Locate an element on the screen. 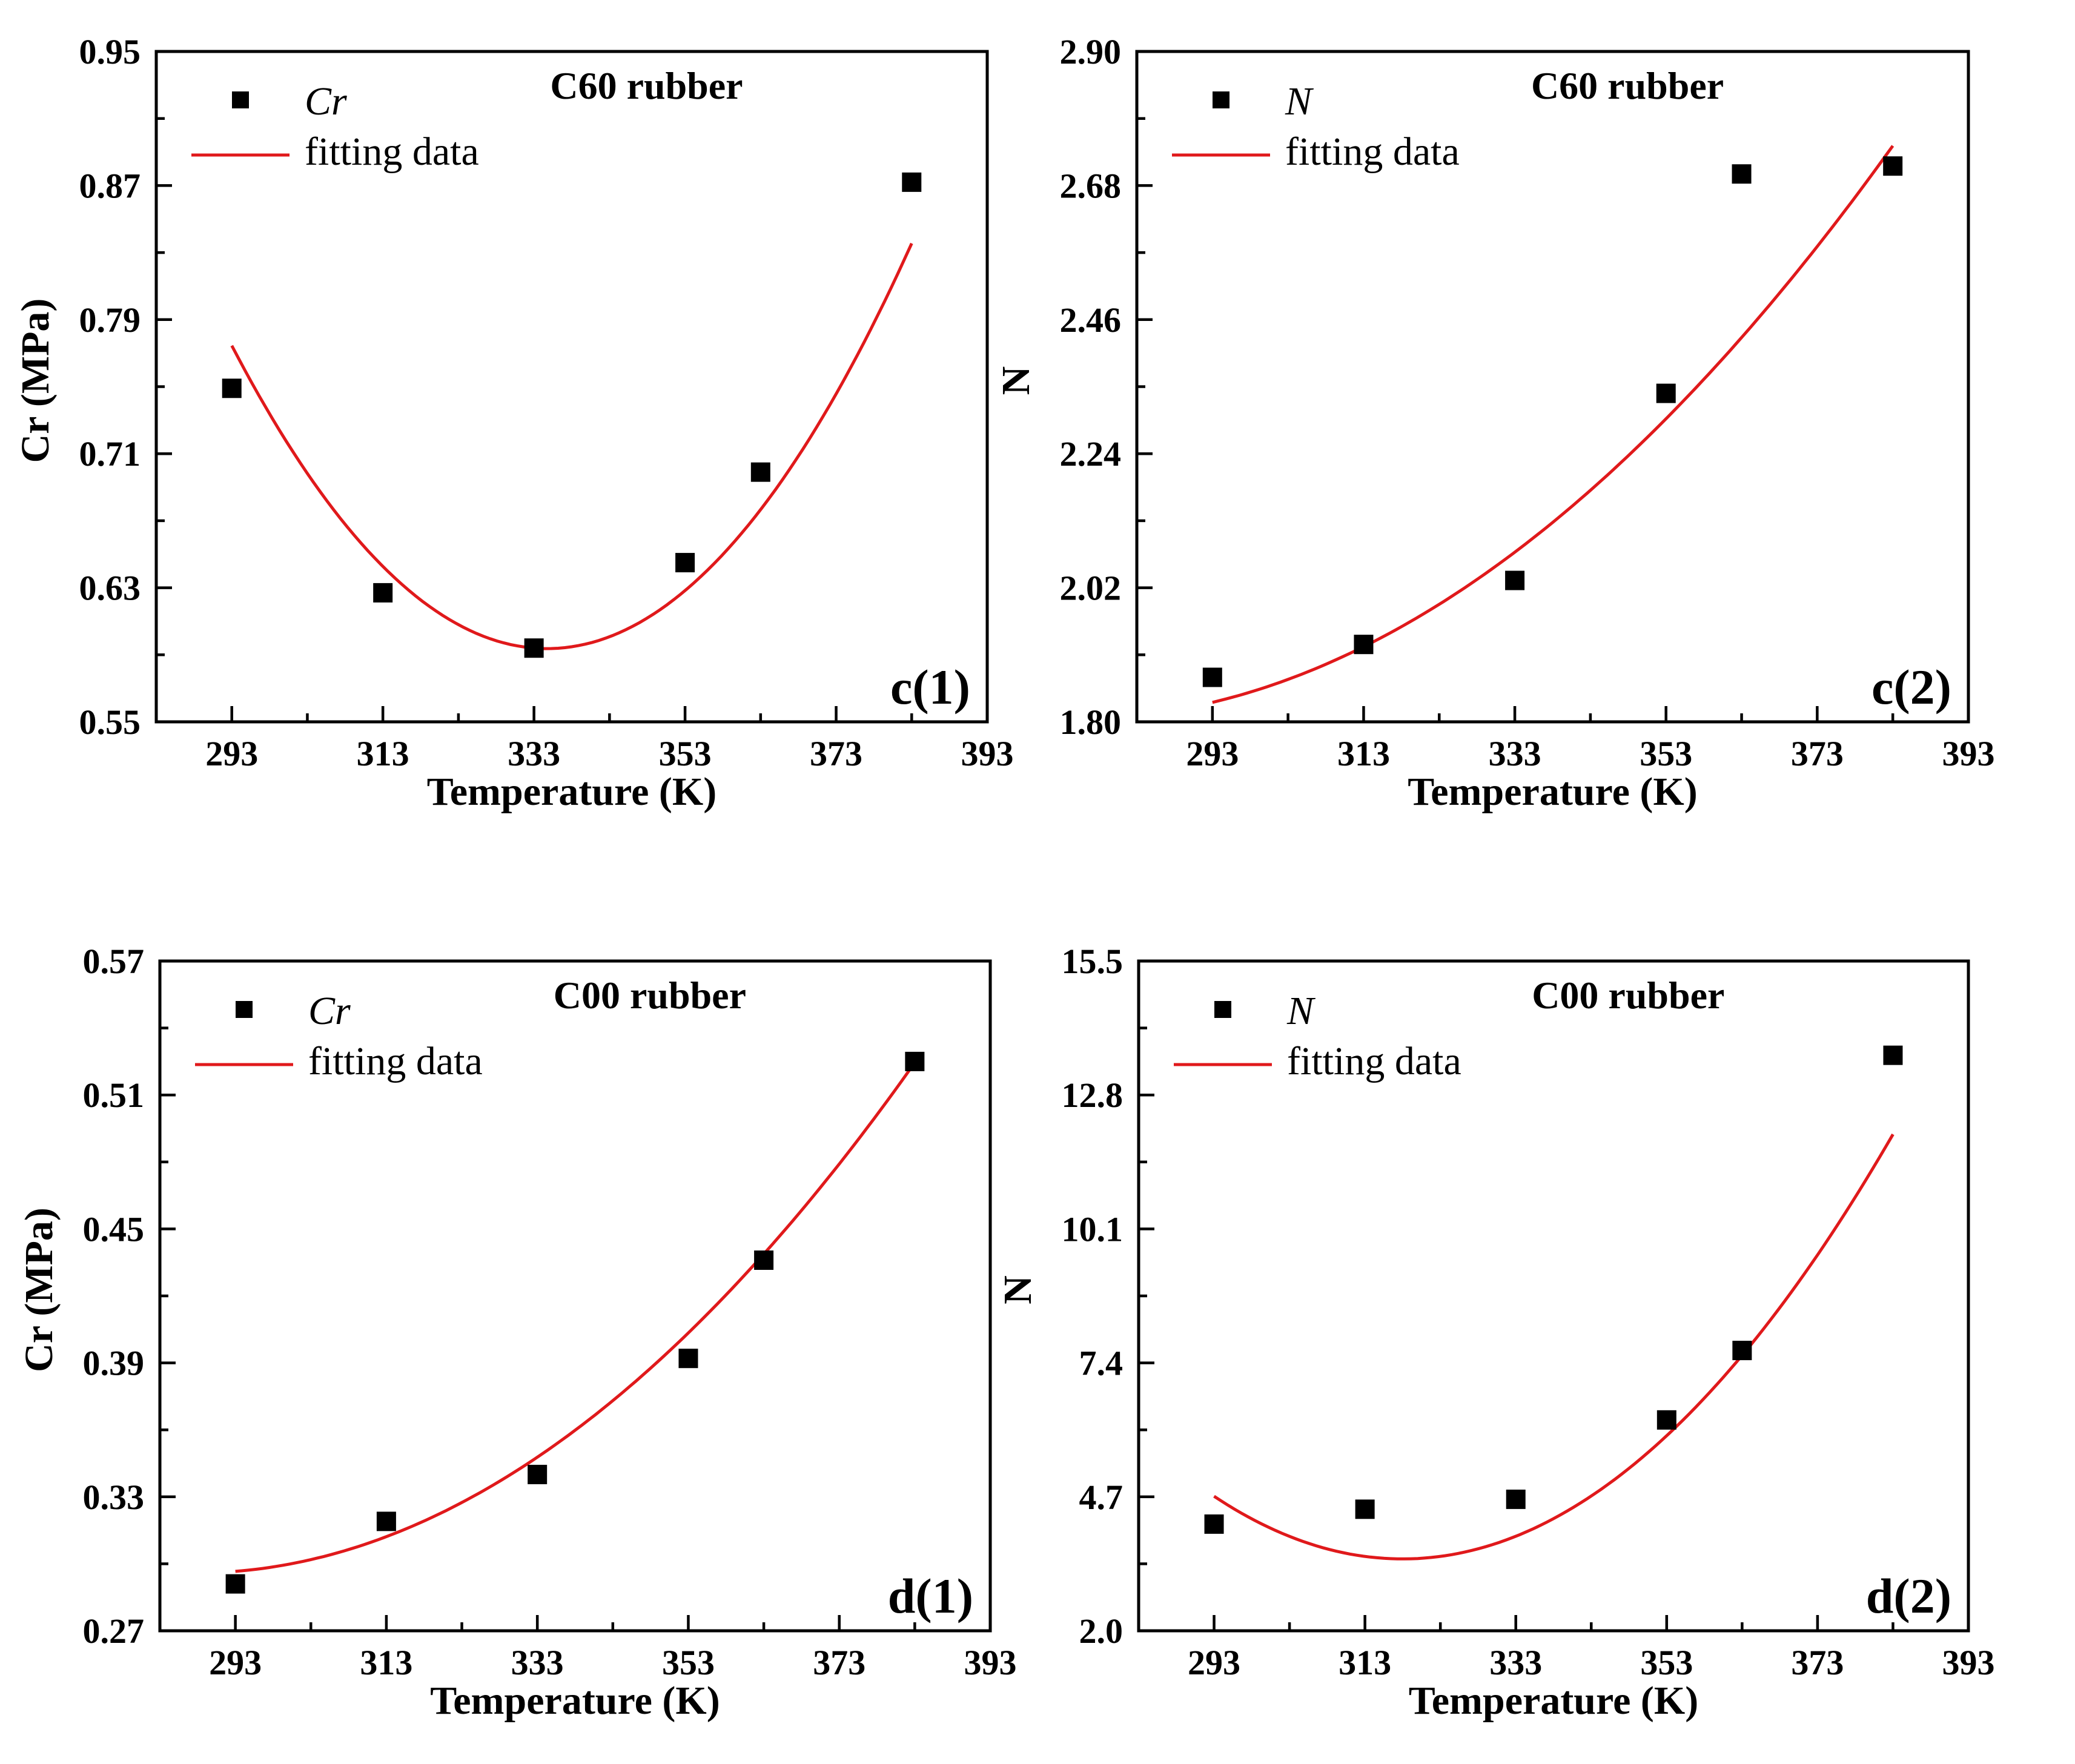  y-tick-label: 0.39 is located at coordinates (114, 1363).